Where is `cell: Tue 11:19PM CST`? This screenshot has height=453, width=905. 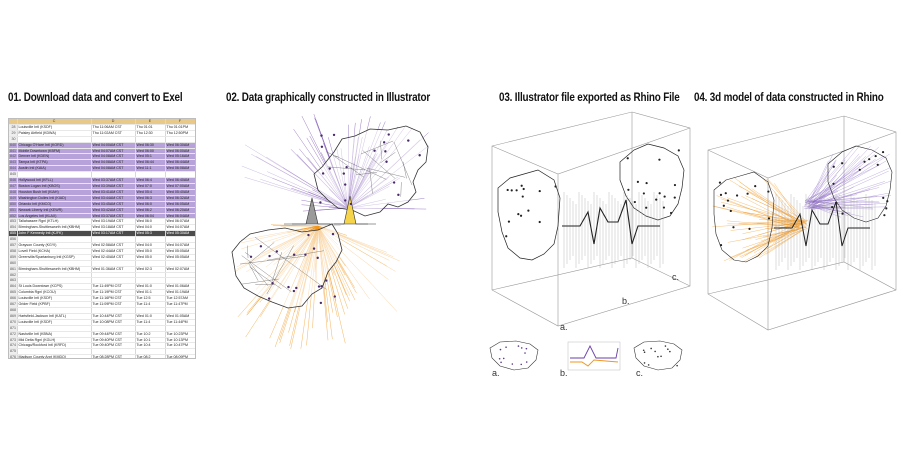
cell: Tue 11:19PM CST is located at coordinates (113, 293).